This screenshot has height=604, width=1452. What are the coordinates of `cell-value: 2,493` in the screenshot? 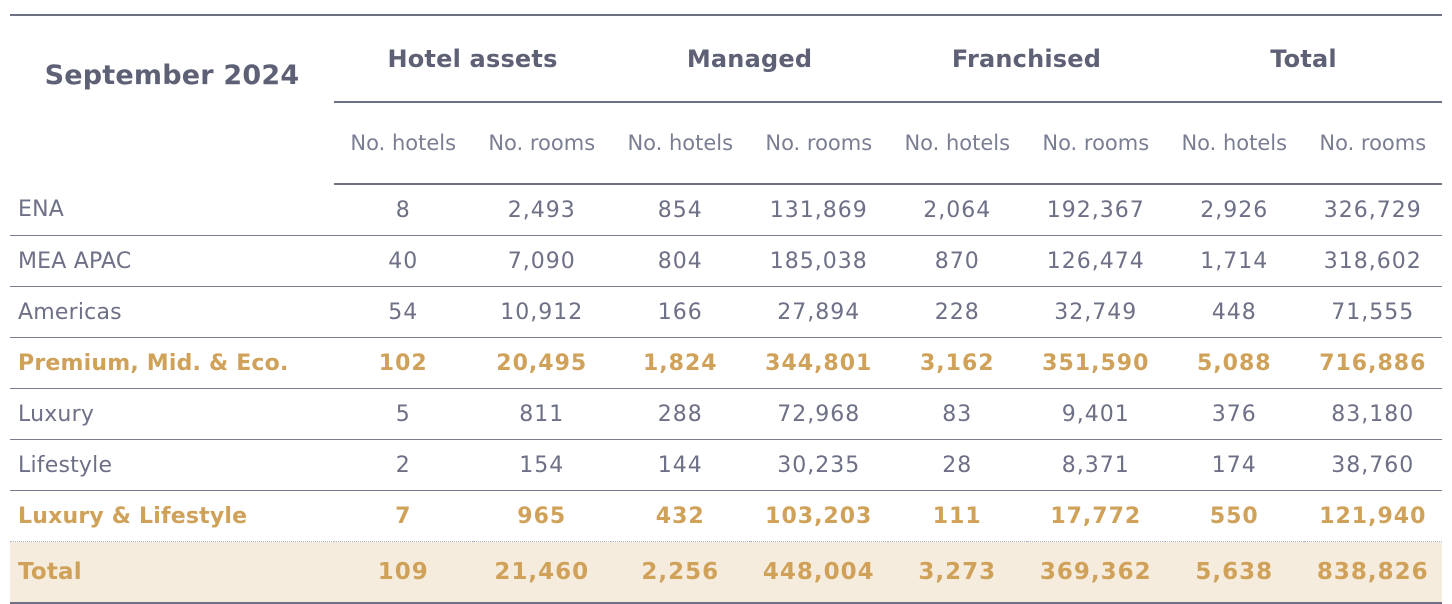 It's located at (542, 210).